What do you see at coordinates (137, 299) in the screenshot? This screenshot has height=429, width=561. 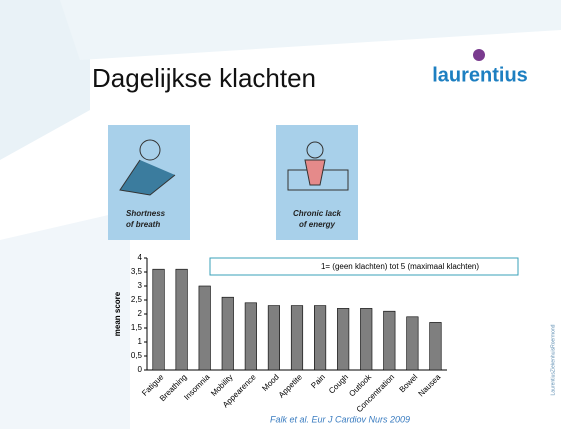 I see `y-tick-label: 2,5` at bounding box center [137, 299].